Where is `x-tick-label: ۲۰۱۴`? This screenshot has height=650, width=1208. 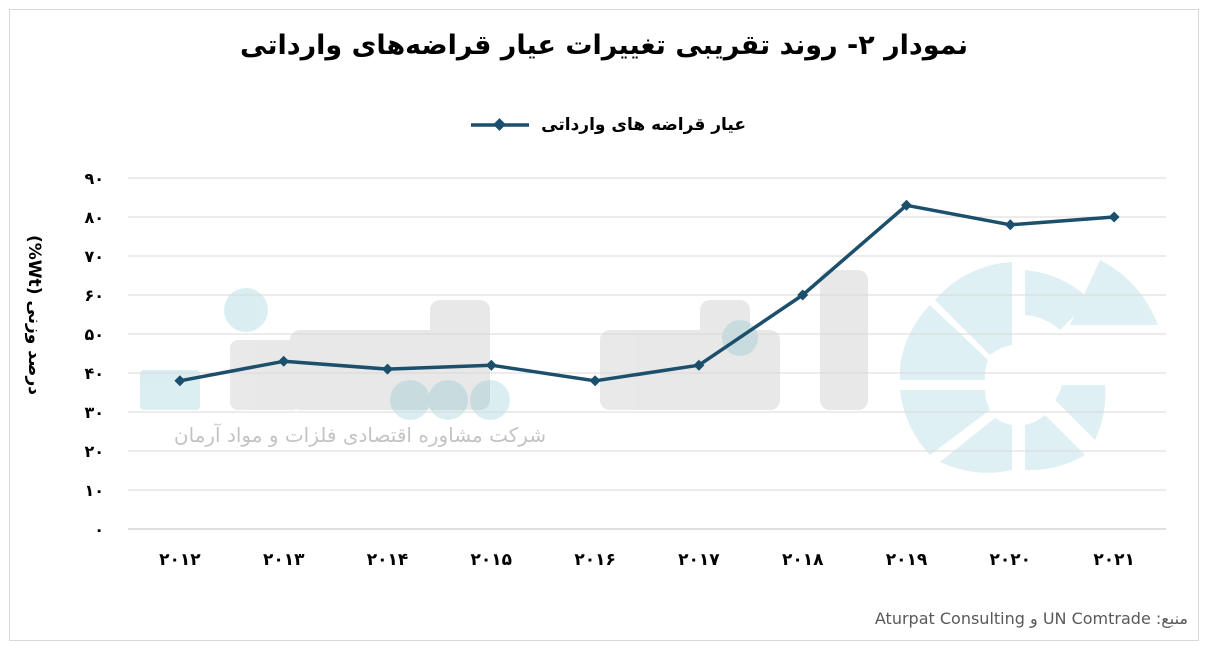
x-tick-label: ۲۰۱۴ is located at coordinates (388, 560).